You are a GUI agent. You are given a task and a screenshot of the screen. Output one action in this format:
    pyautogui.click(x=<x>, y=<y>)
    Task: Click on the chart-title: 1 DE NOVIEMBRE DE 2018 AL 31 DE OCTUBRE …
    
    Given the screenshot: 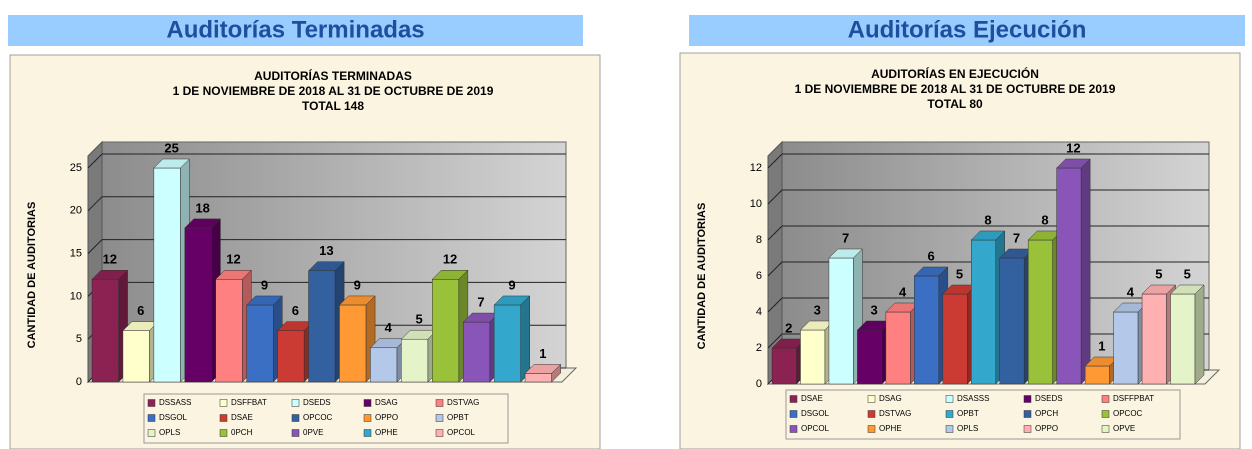 What is the action you would take?
    pyautogui.click(x=333, y=91)
    